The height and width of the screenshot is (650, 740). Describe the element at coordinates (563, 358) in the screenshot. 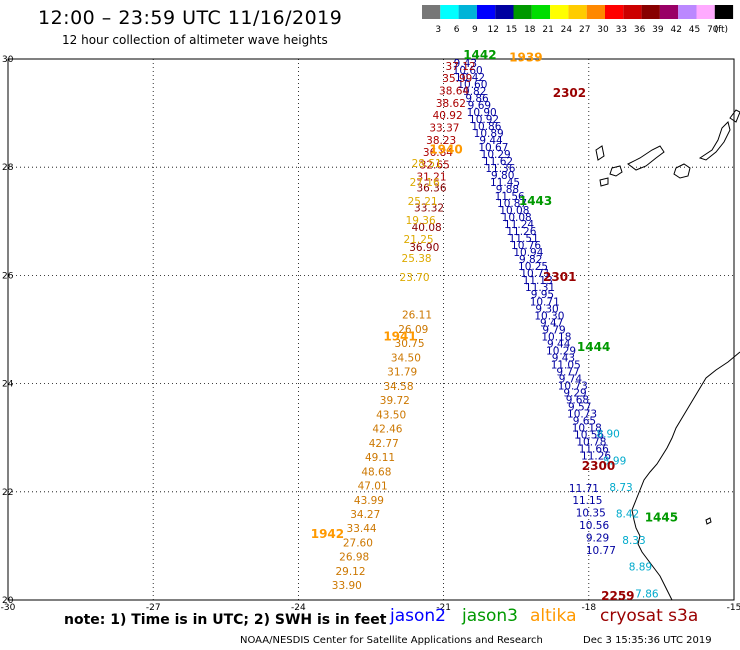

I see `swh-value: 9.43` at that location.